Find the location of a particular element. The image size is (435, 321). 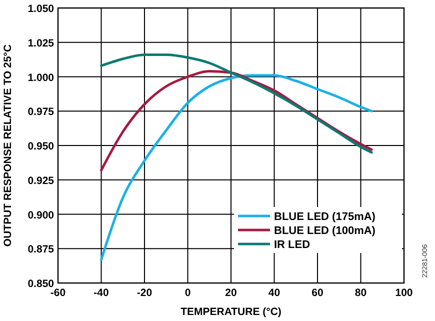

y-tick-label: 1.025 is located at coordinates (41, 43).